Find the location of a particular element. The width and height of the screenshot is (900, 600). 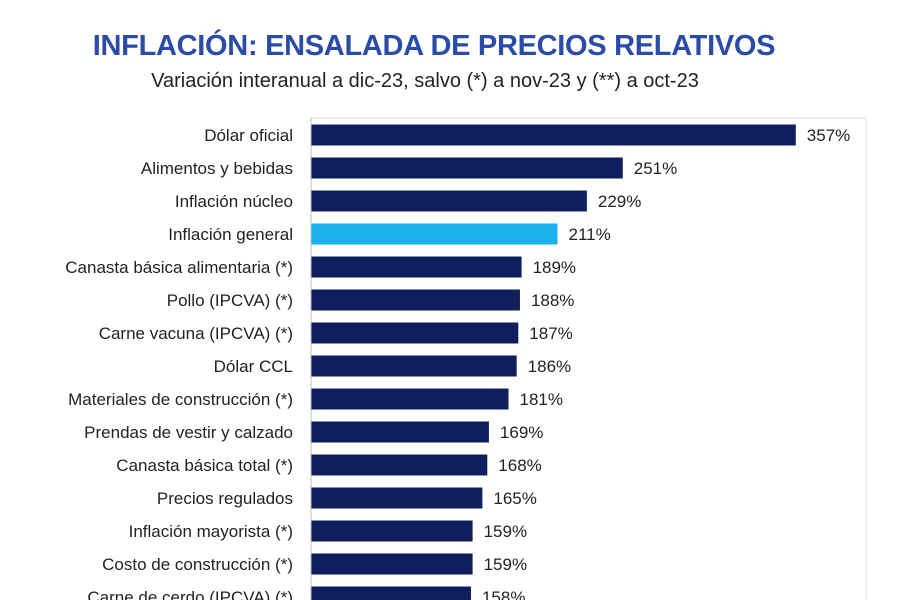

value-label: 168% is located at coordinates (519, 465).